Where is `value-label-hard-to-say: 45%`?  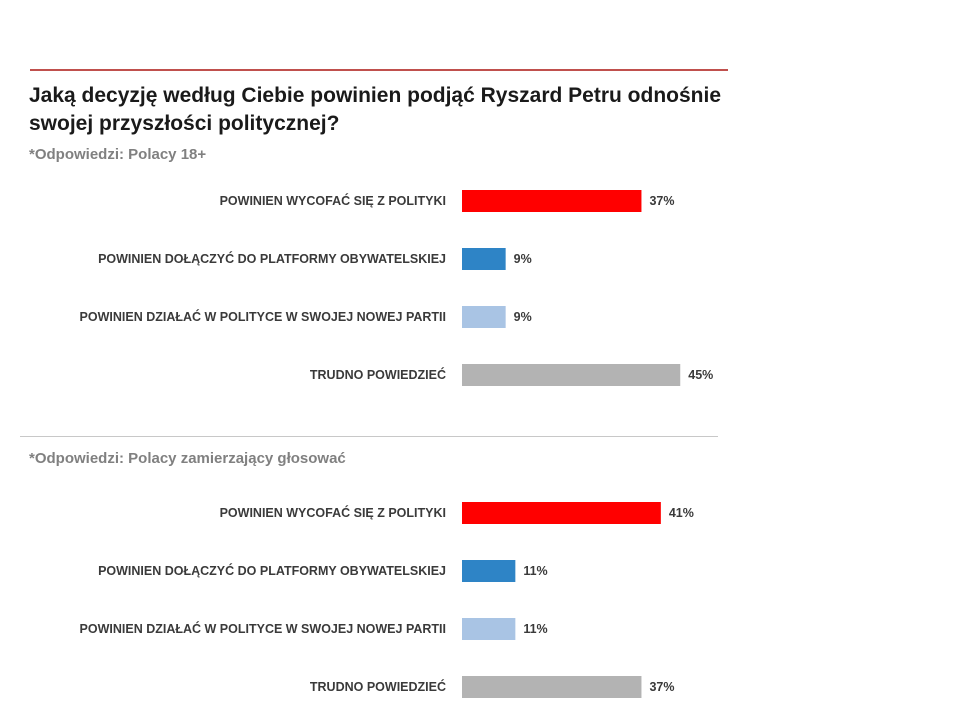 value-label-hard-to-say: 45% is located at coordinates (700, 375).